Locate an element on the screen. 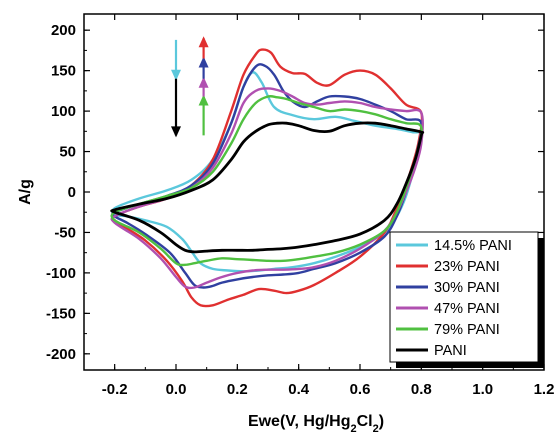 The height and width of the screenshot is (437, 558). x-tick-label: 1.0 is located at coordinates (482, 389).